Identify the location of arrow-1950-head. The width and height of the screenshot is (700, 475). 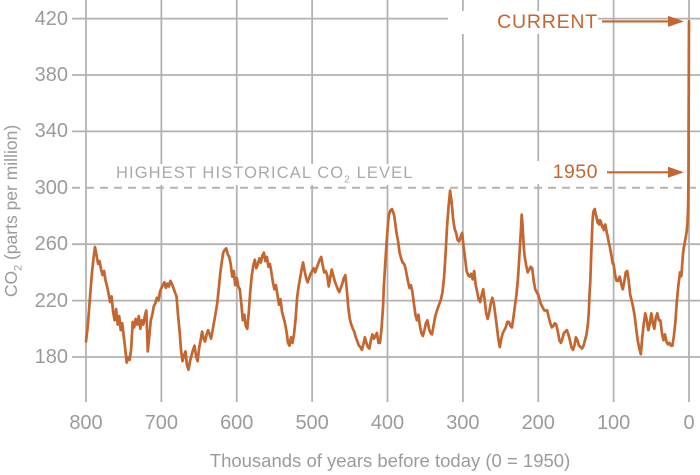
(676, 172).